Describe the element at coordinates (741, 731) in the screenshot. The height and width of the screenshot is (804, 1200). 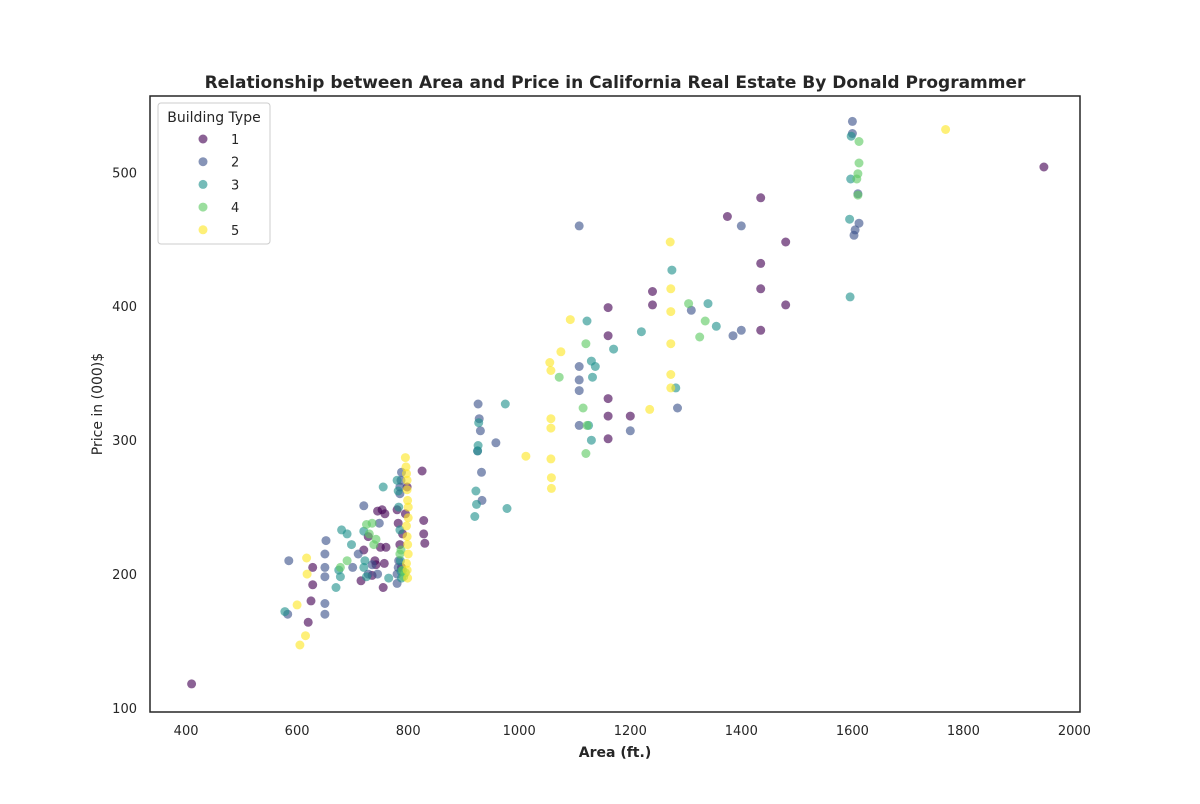
I see `x-tick-label: 1400` at that location.